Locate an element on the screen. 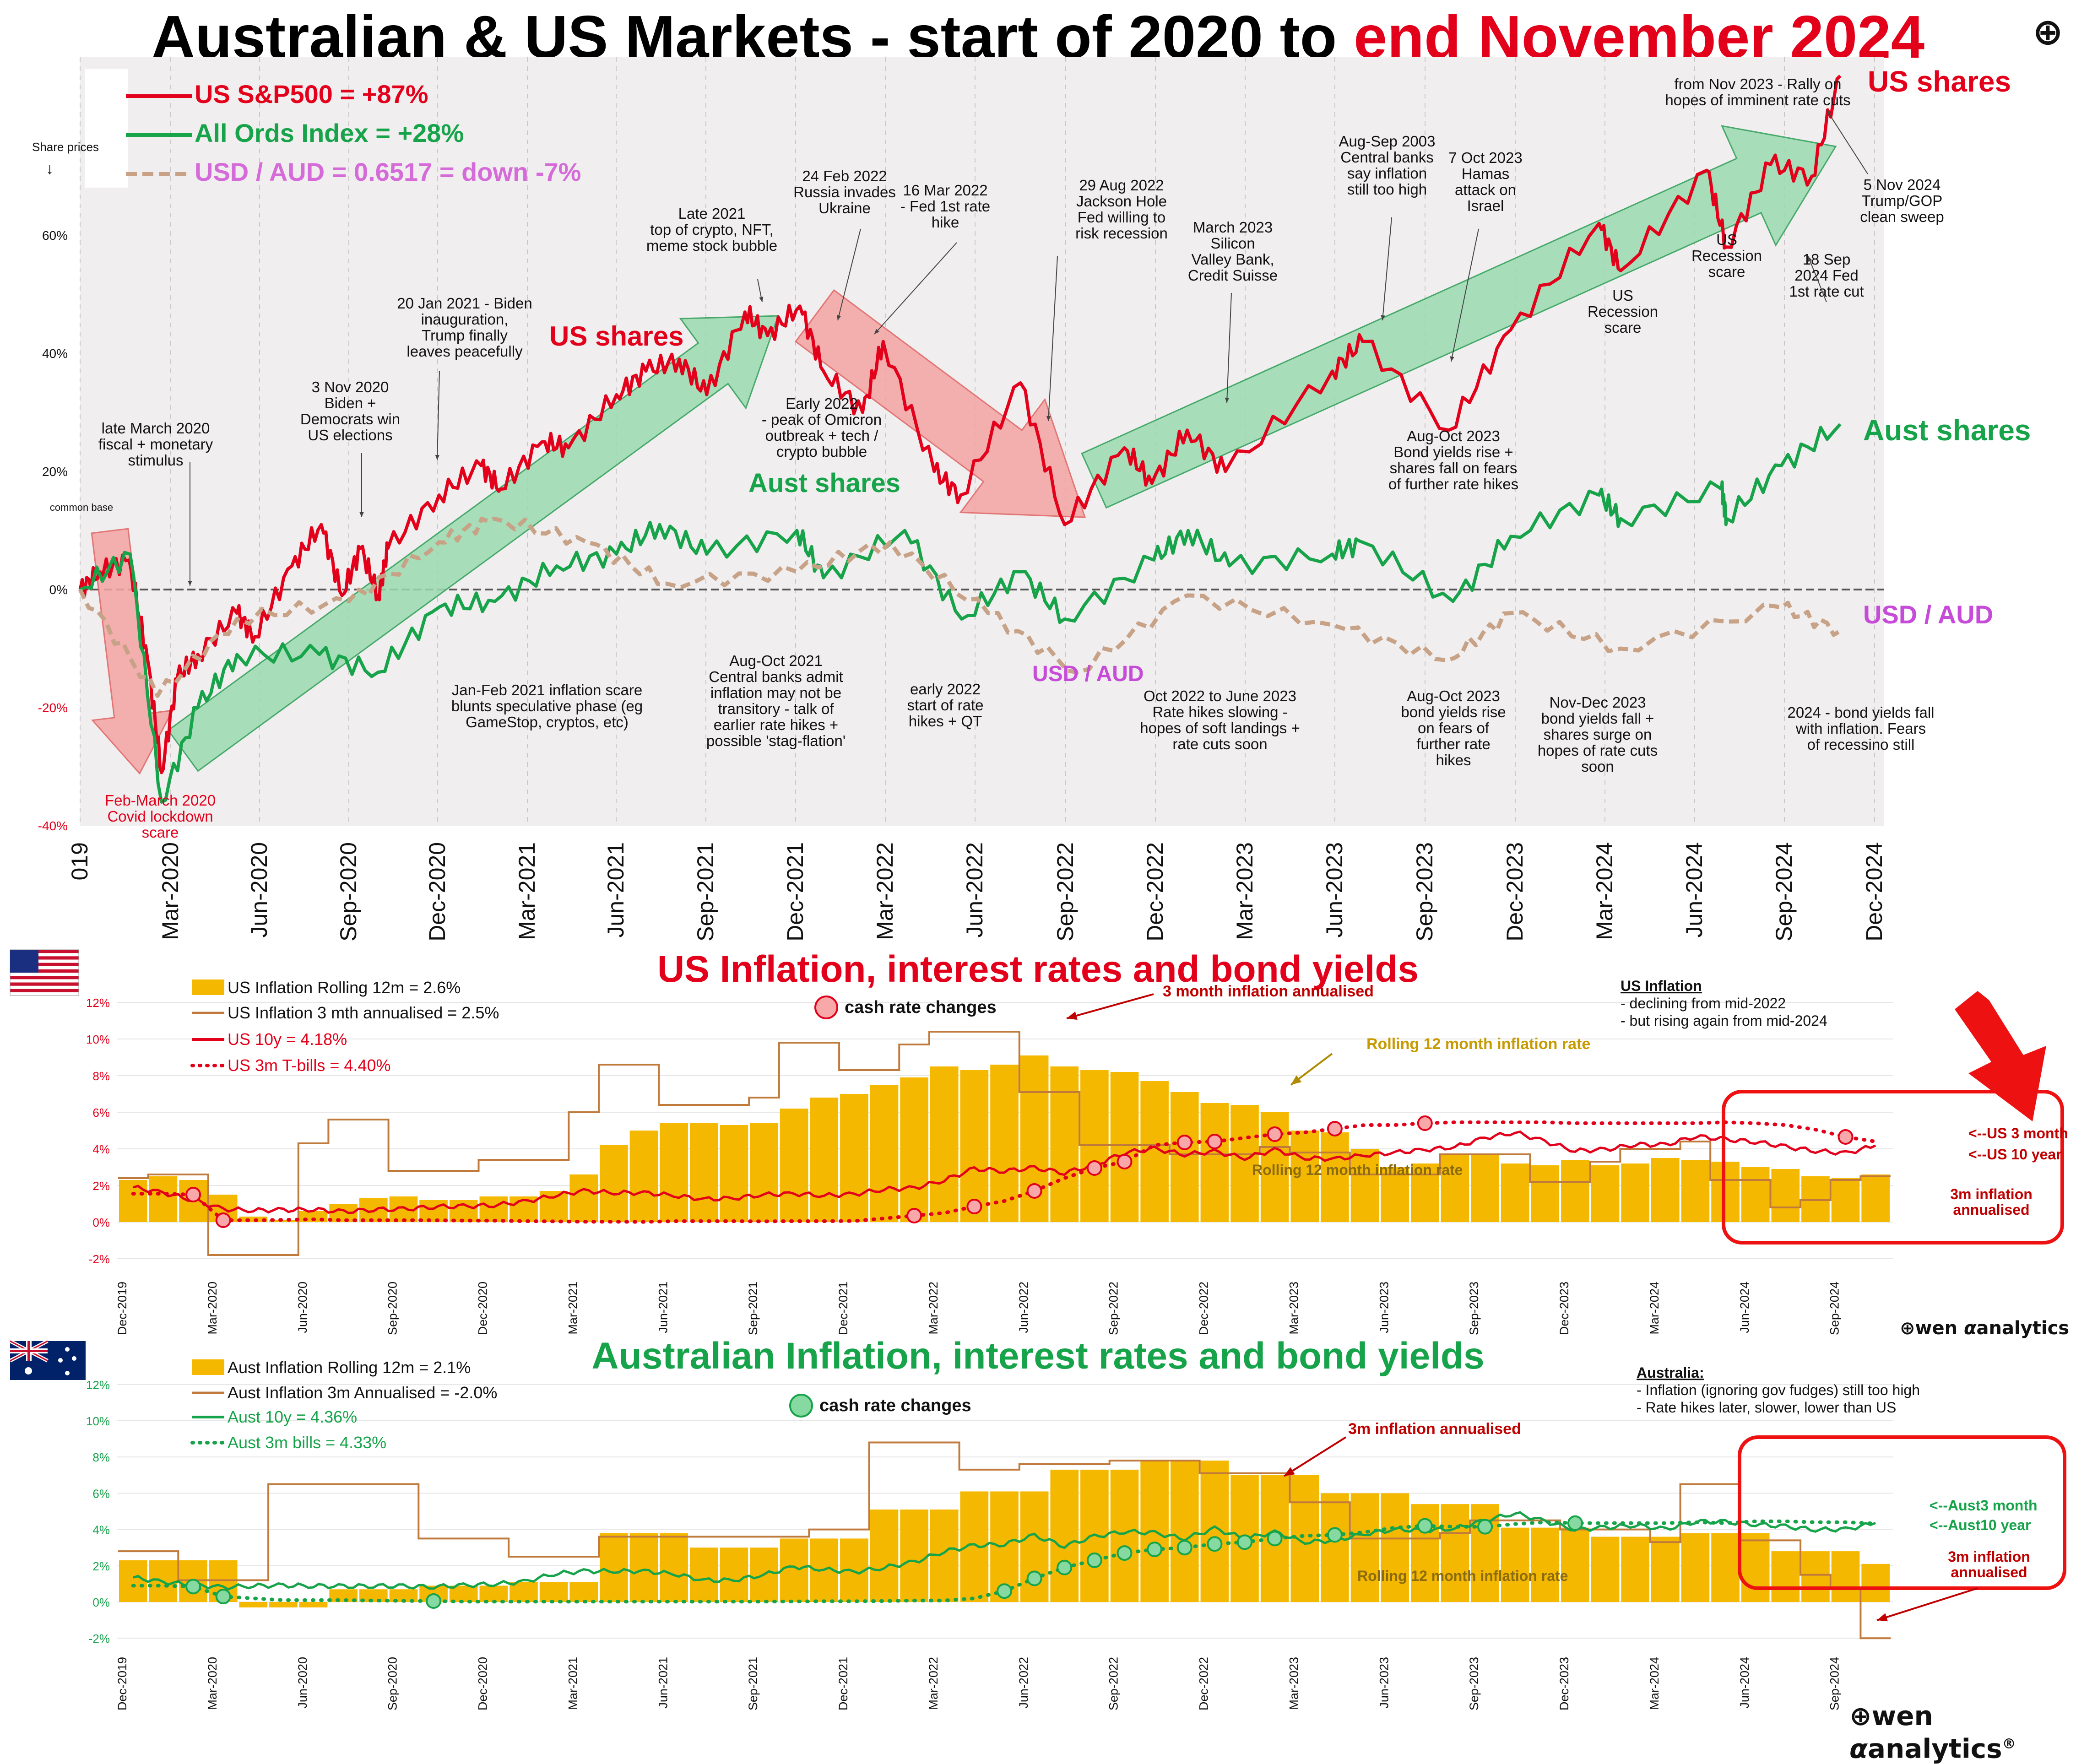  legend-cash-label: cash rate changes is located at coordinates (921, 1008).